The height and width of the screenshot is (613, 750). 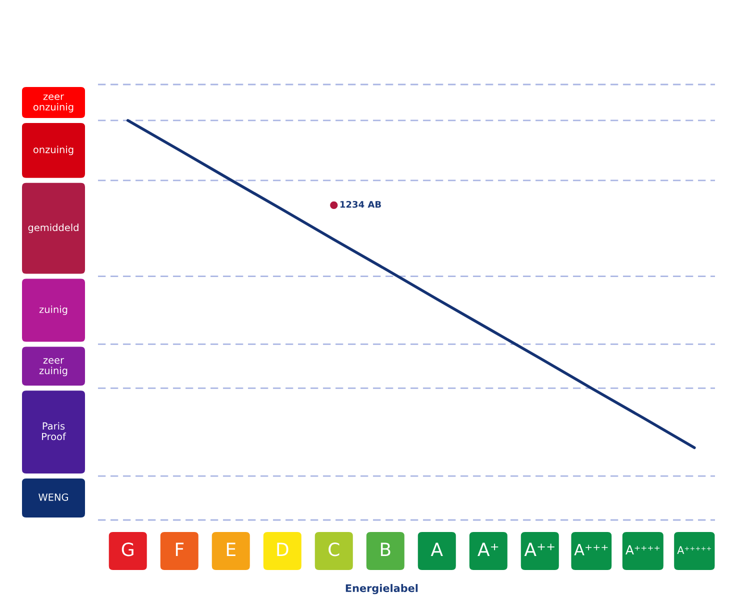 What do you see at coordinates (128, 549) in the screenshot?
I see `x-tick-label: G` at bounding box center [128, 549].